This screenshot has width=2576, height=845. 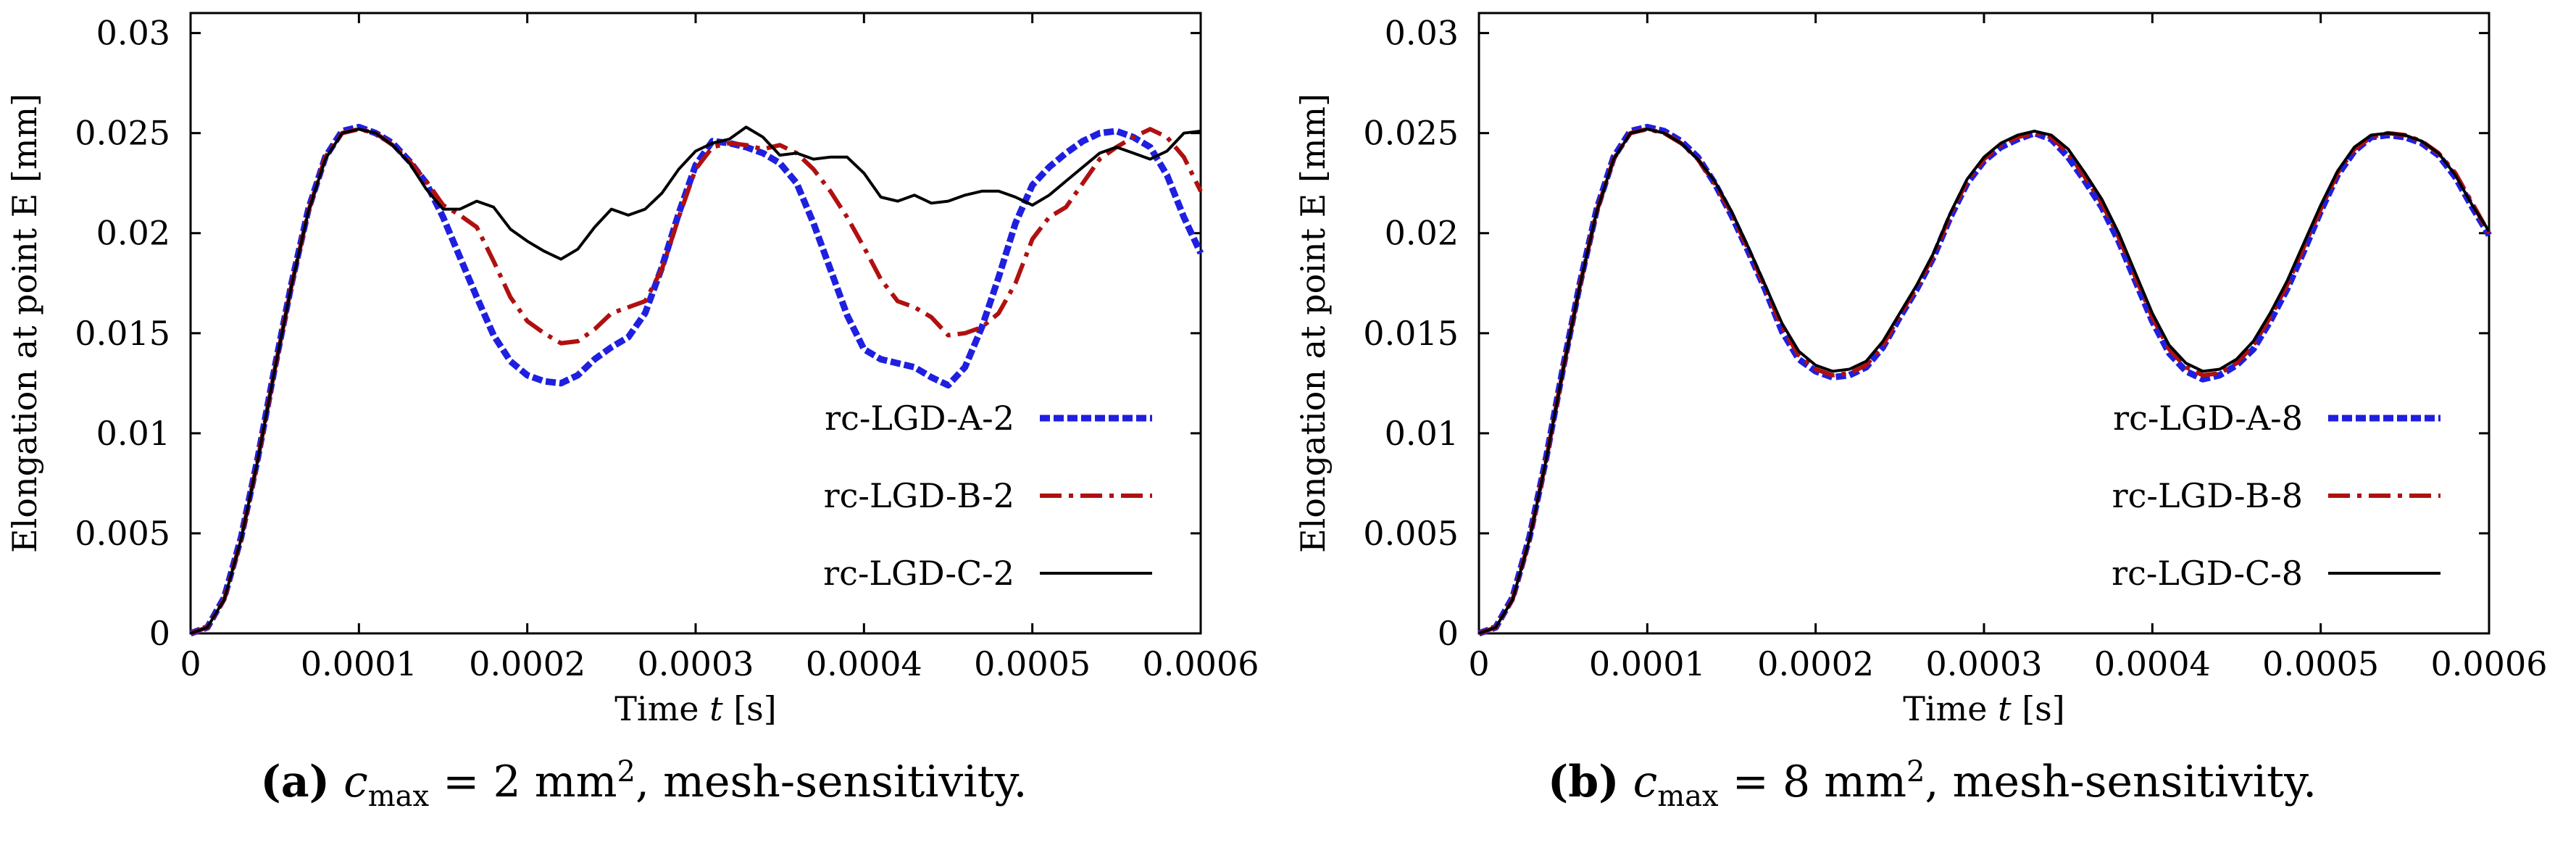 What do you see at coordinates (523, 782) in the screenshot?
I see `caption-equation: = 2 mm` at bounding box center [523, 782].